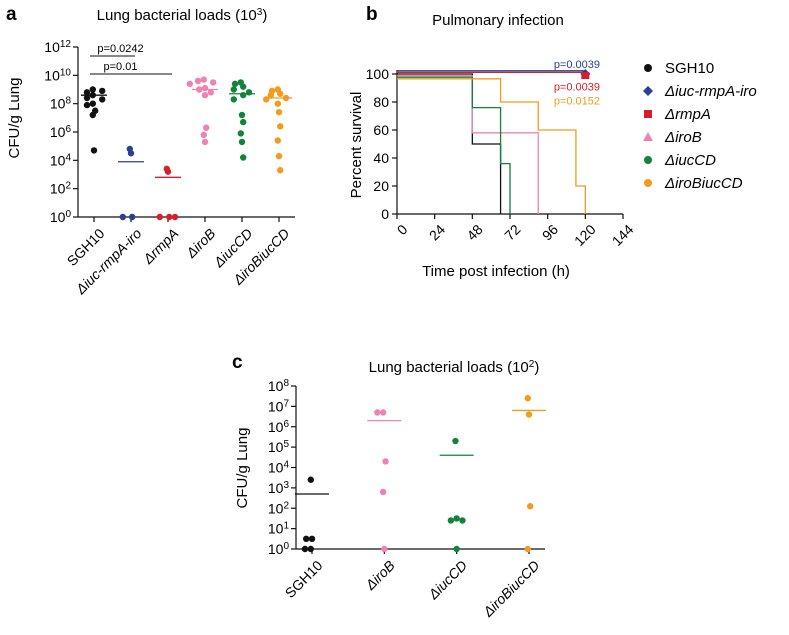 Image resolution: width=789 pixels, height=635 pixels. Describe the element at coordinates (402, 229) in the screenshot. I see `panel-b-xtick-label-0: 0` at that location.